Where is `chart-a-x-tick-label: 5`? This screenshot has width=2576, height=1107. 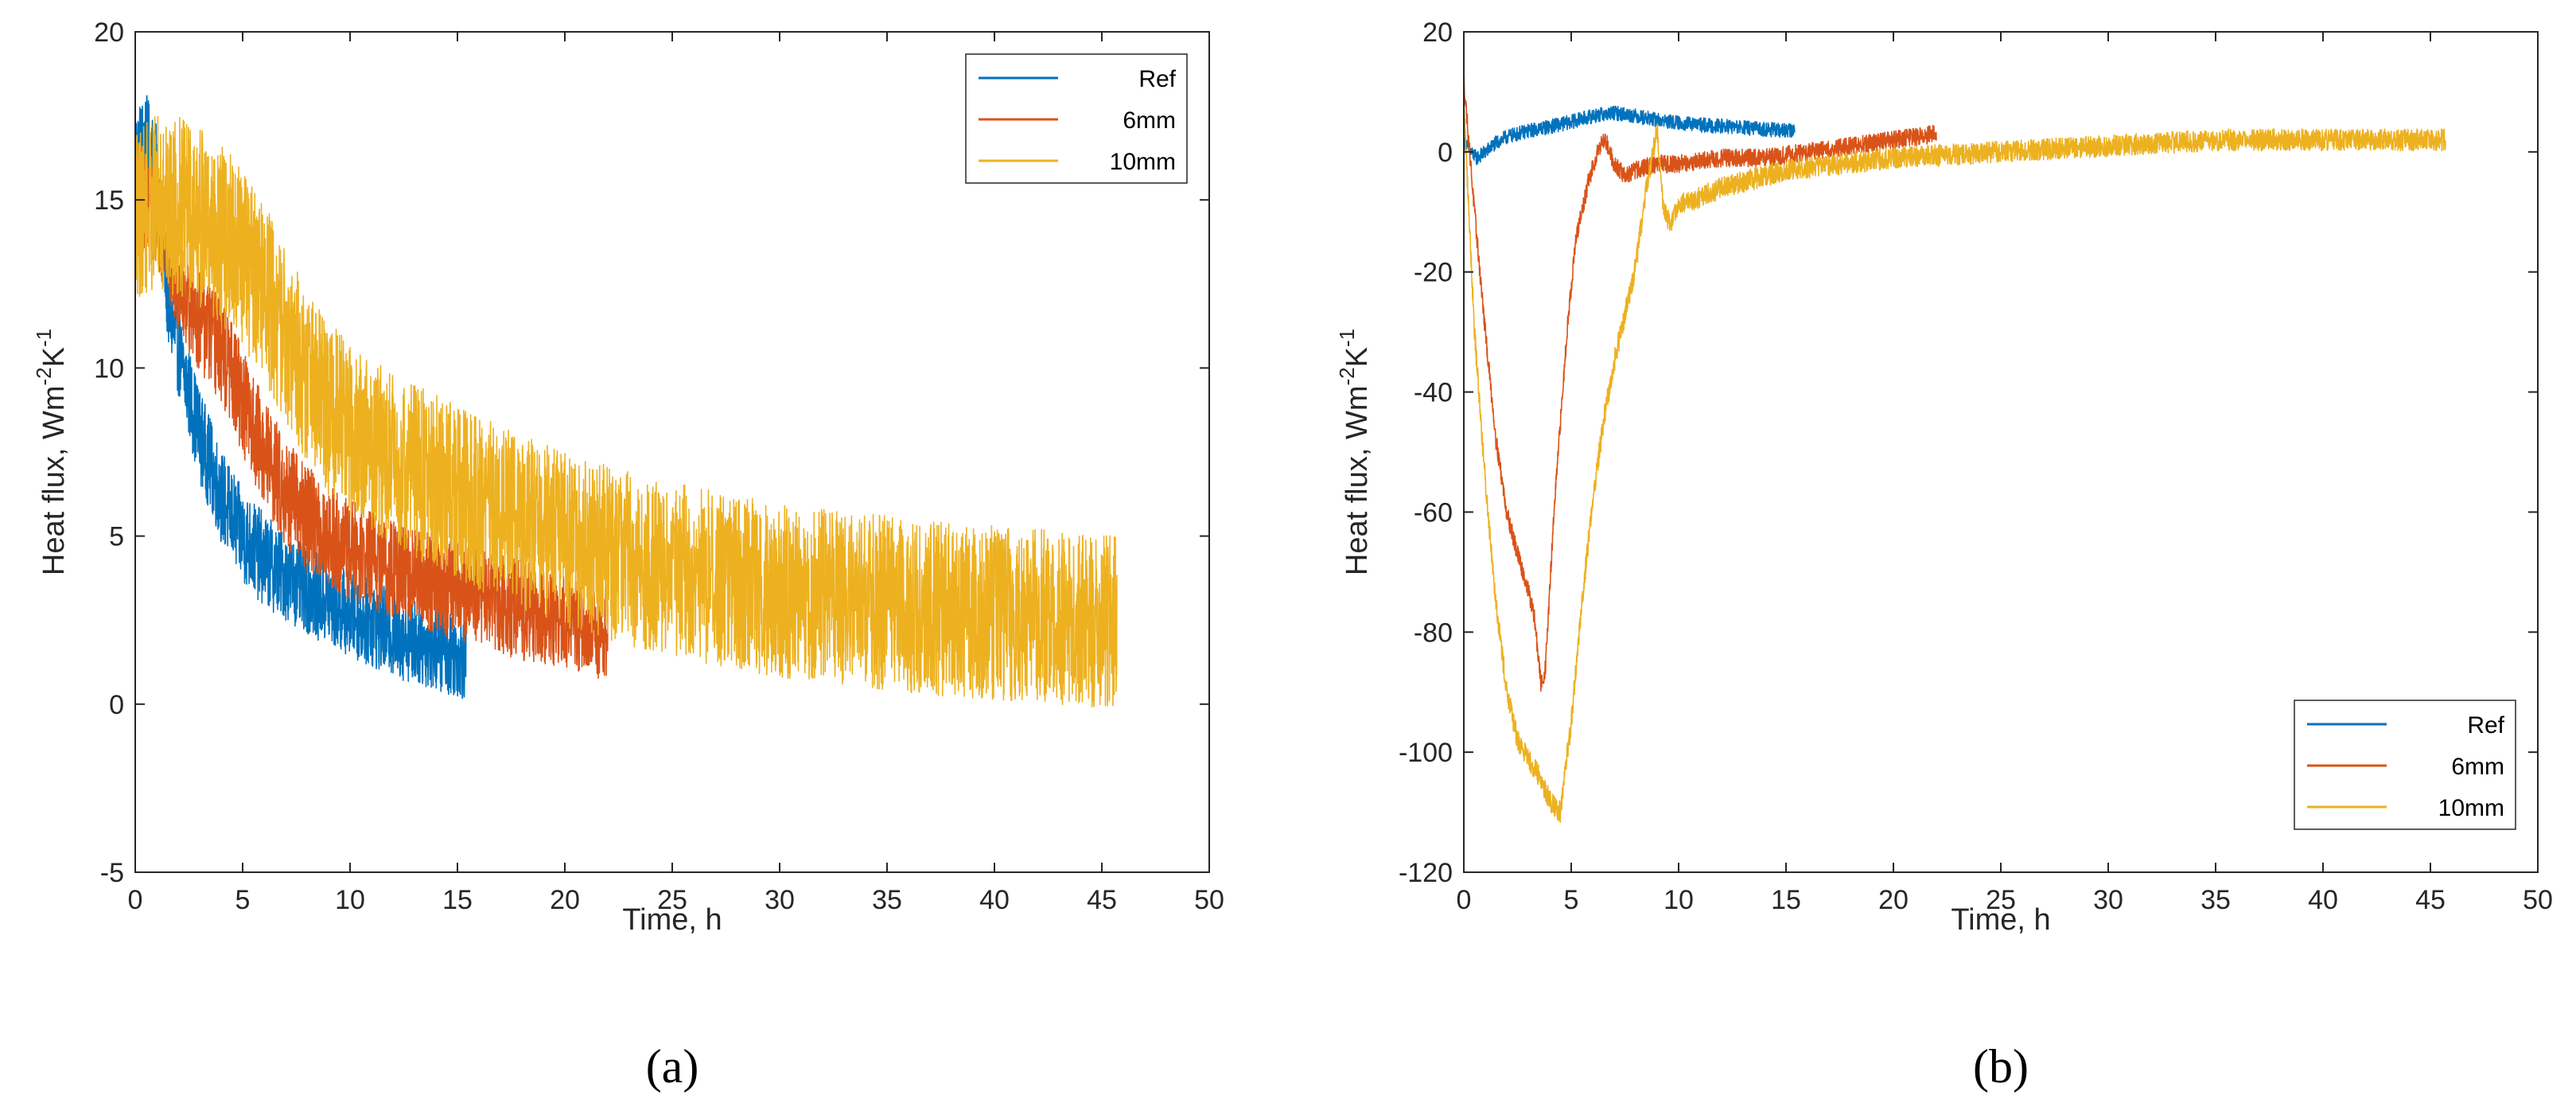 chart-a-x-tick-label: 5 is located at coordinates (243, 900).